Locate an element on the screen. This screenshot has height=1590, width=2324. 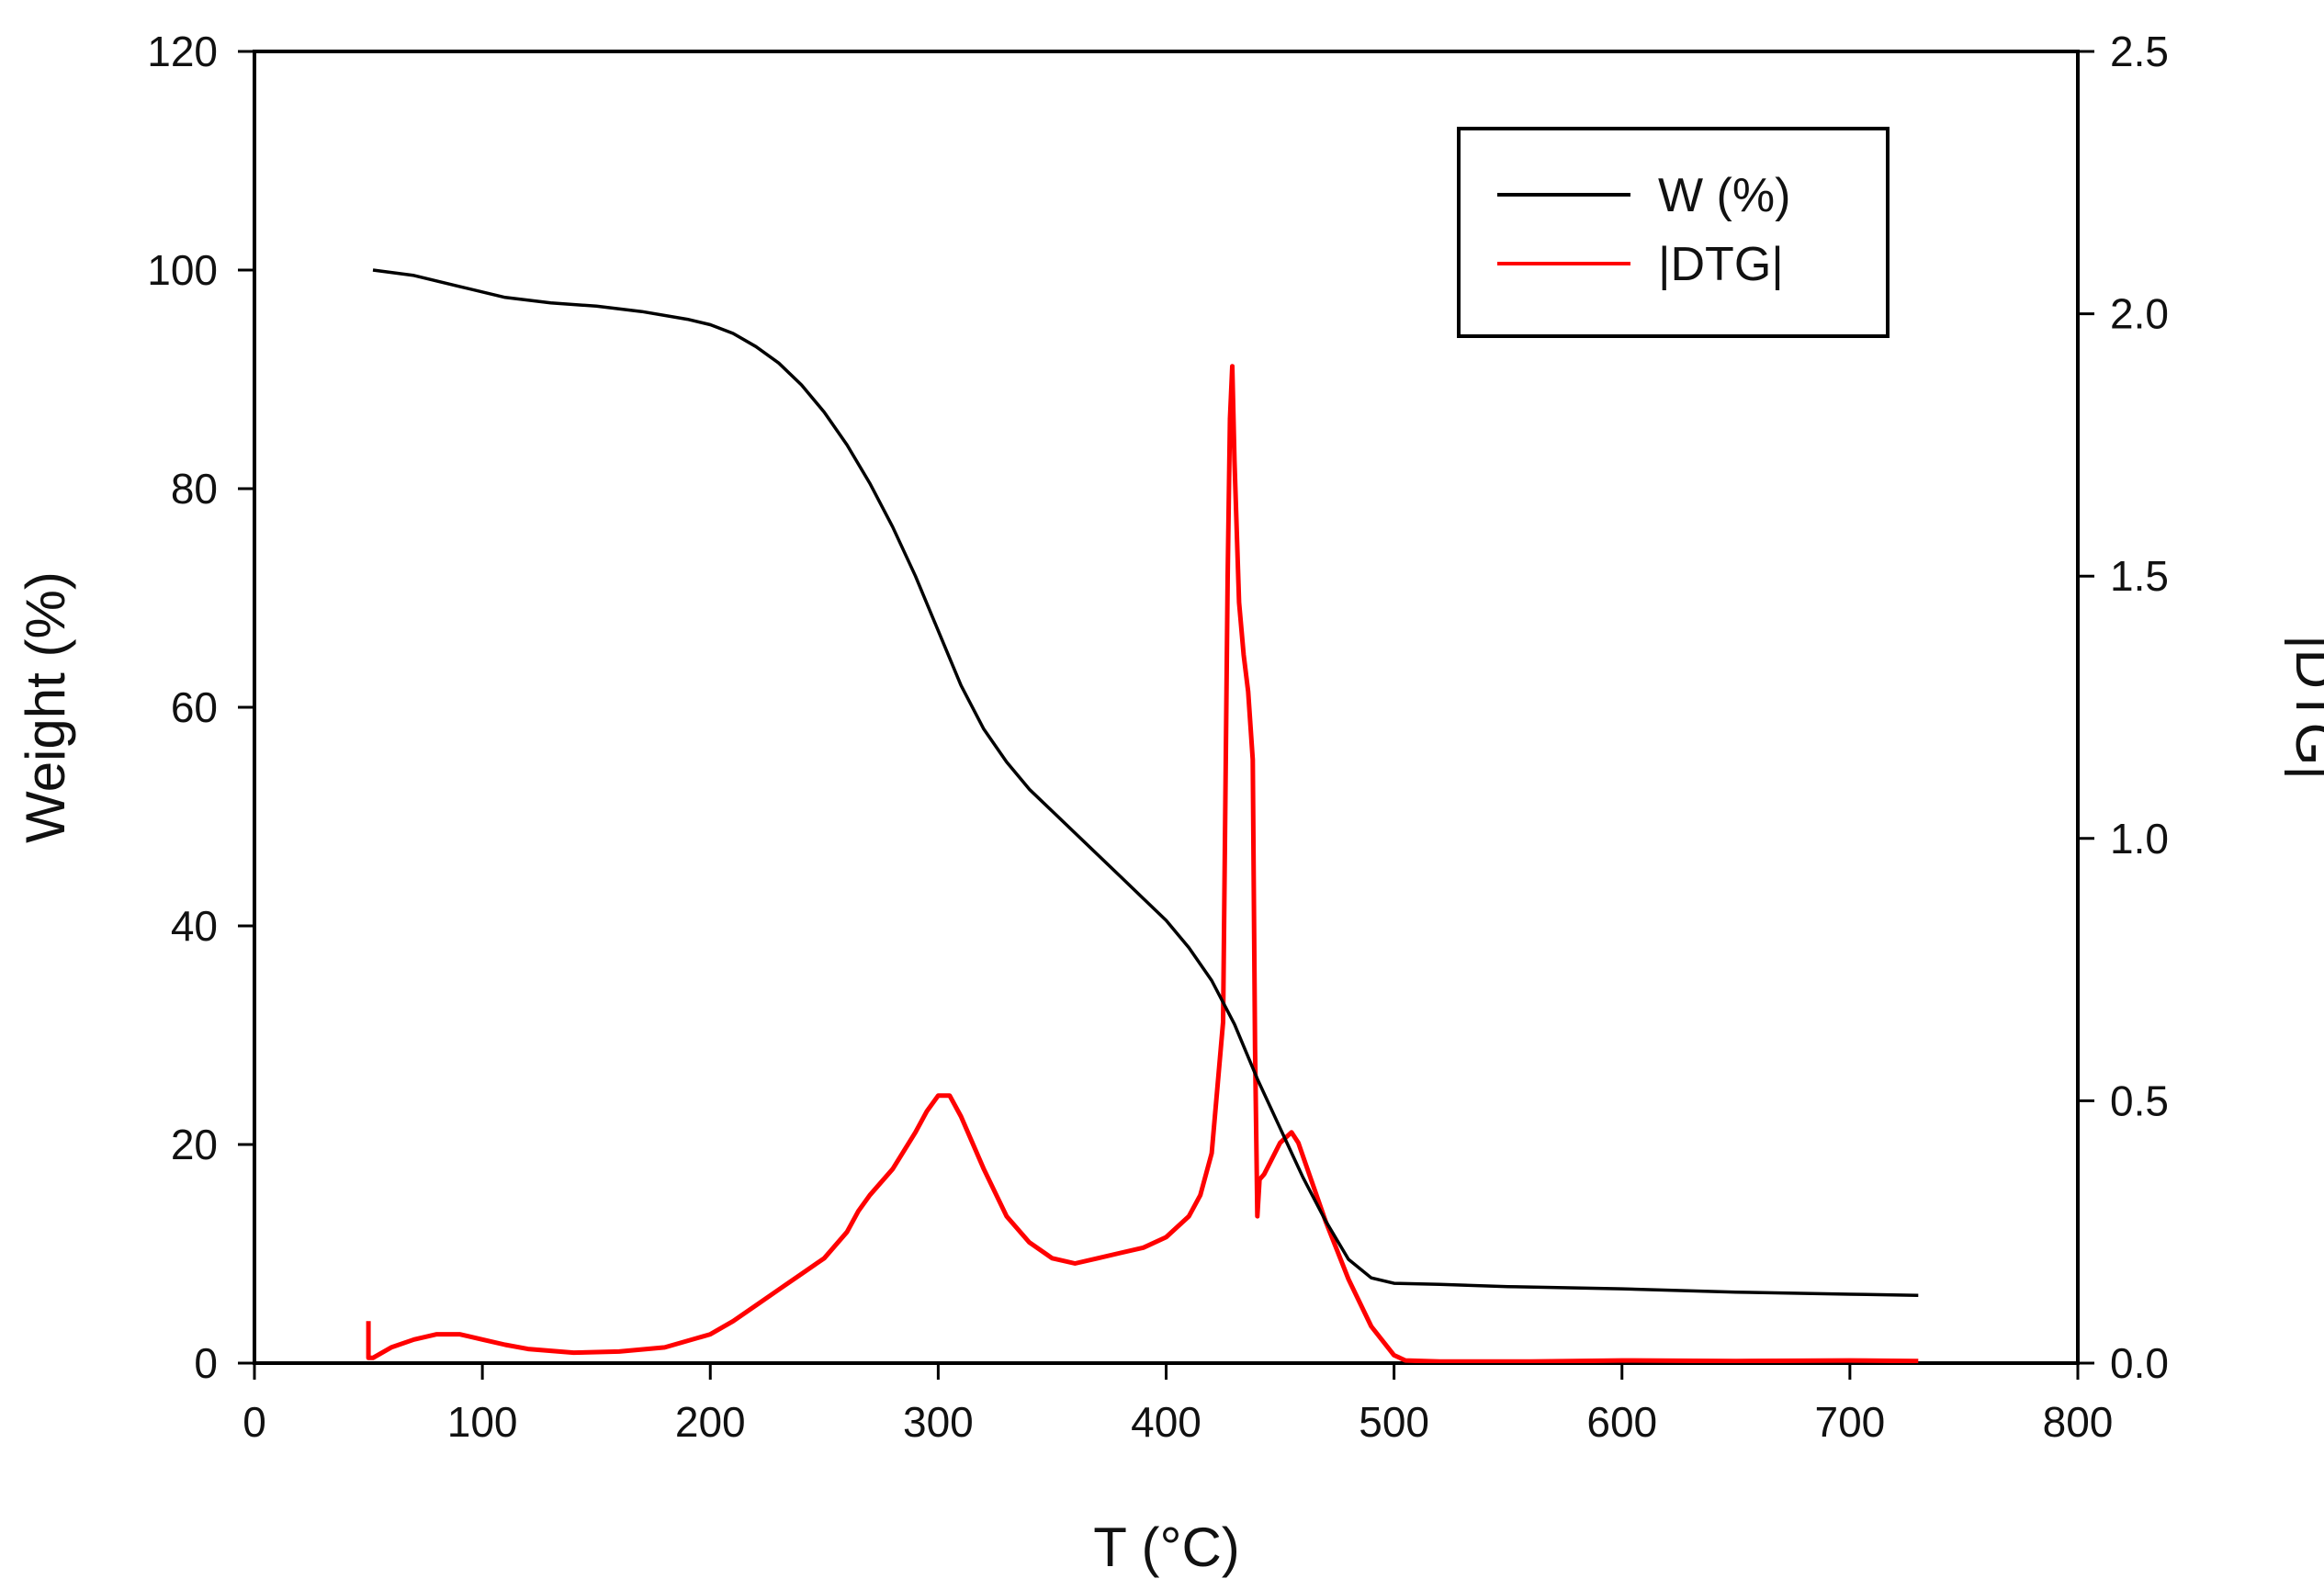
y2-tick-label: 2.0 is located at coordinates (2139, 314).